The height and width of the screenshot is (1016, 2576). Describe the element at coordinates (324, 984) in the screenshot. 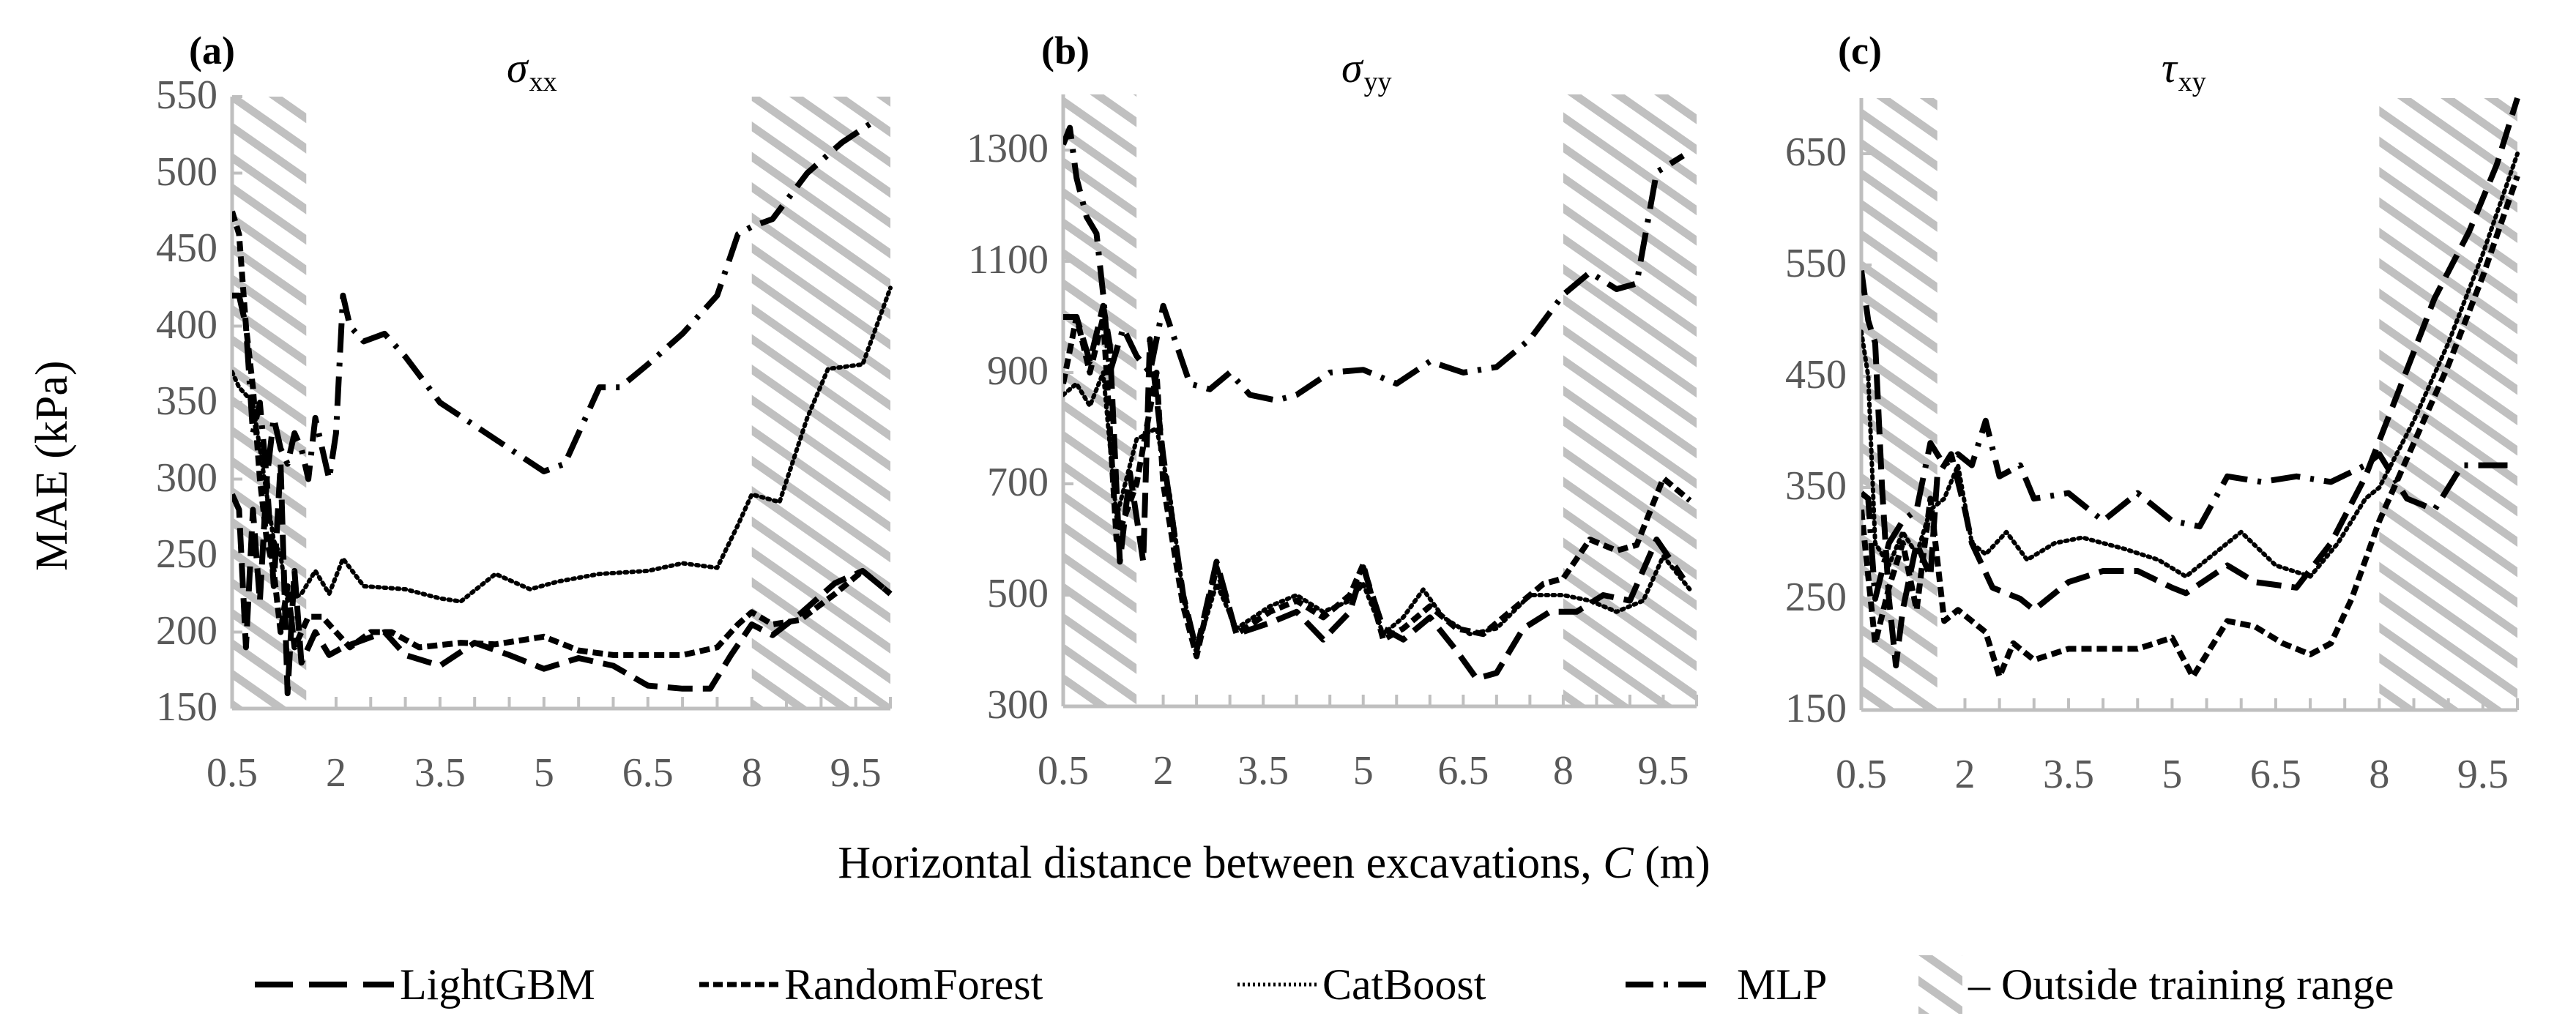

I see `long-dash-line-icon` at that location.